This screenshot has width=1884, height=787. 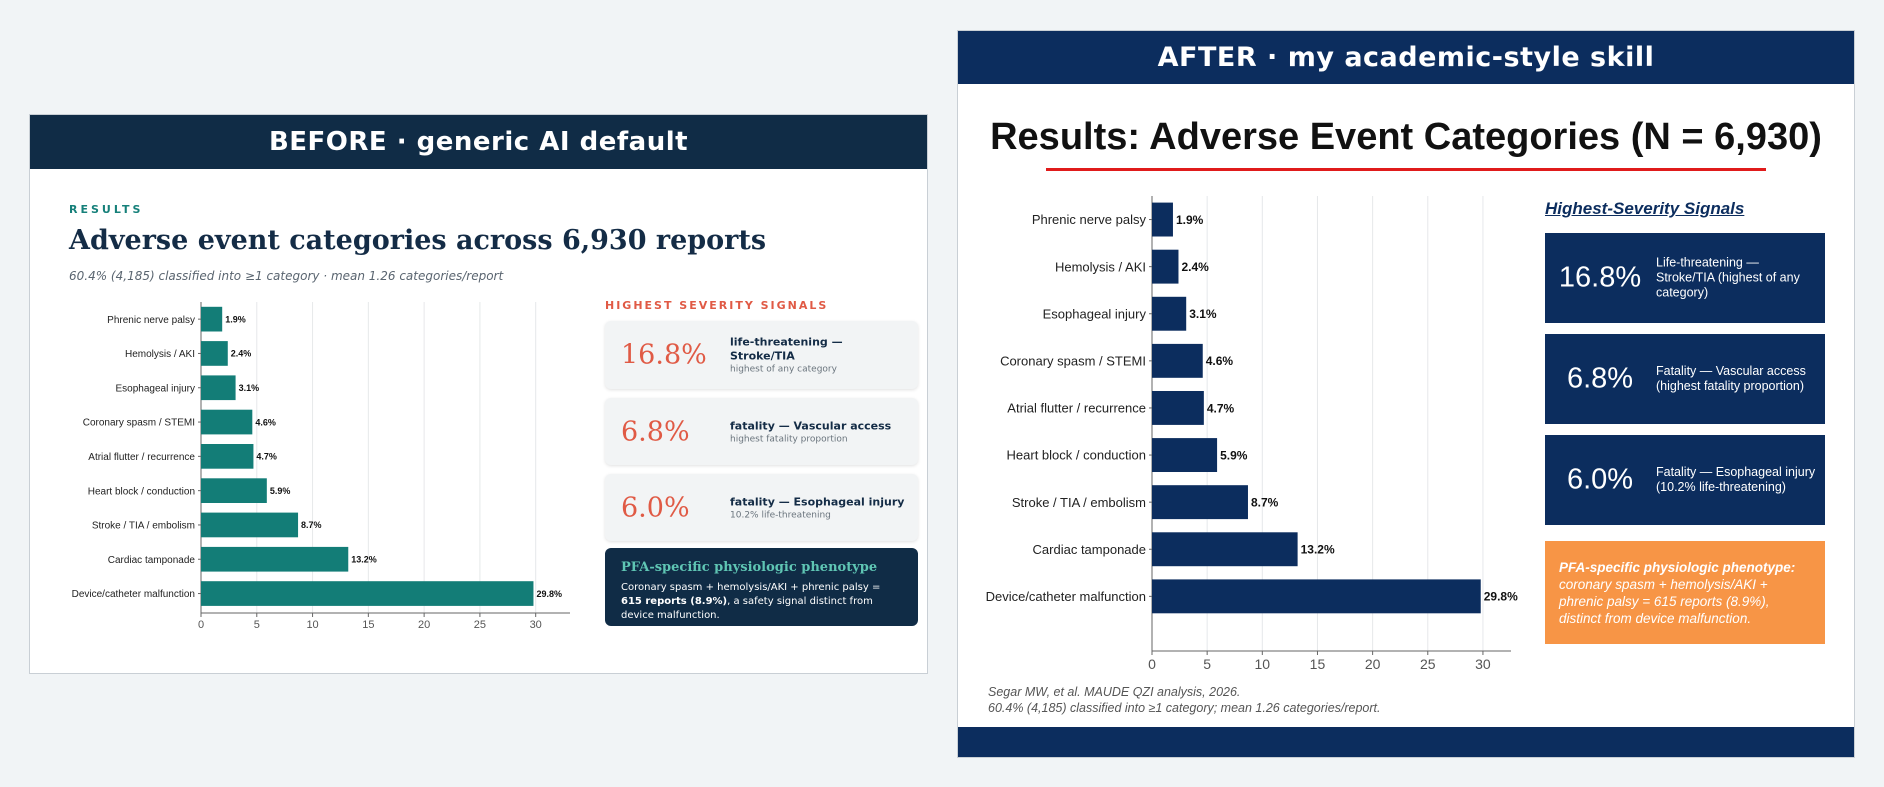 What do you see at coordinates (1152, 664) in the screenshot?
I see `x-tick-label: 0` at bounding box center [1152, 664].